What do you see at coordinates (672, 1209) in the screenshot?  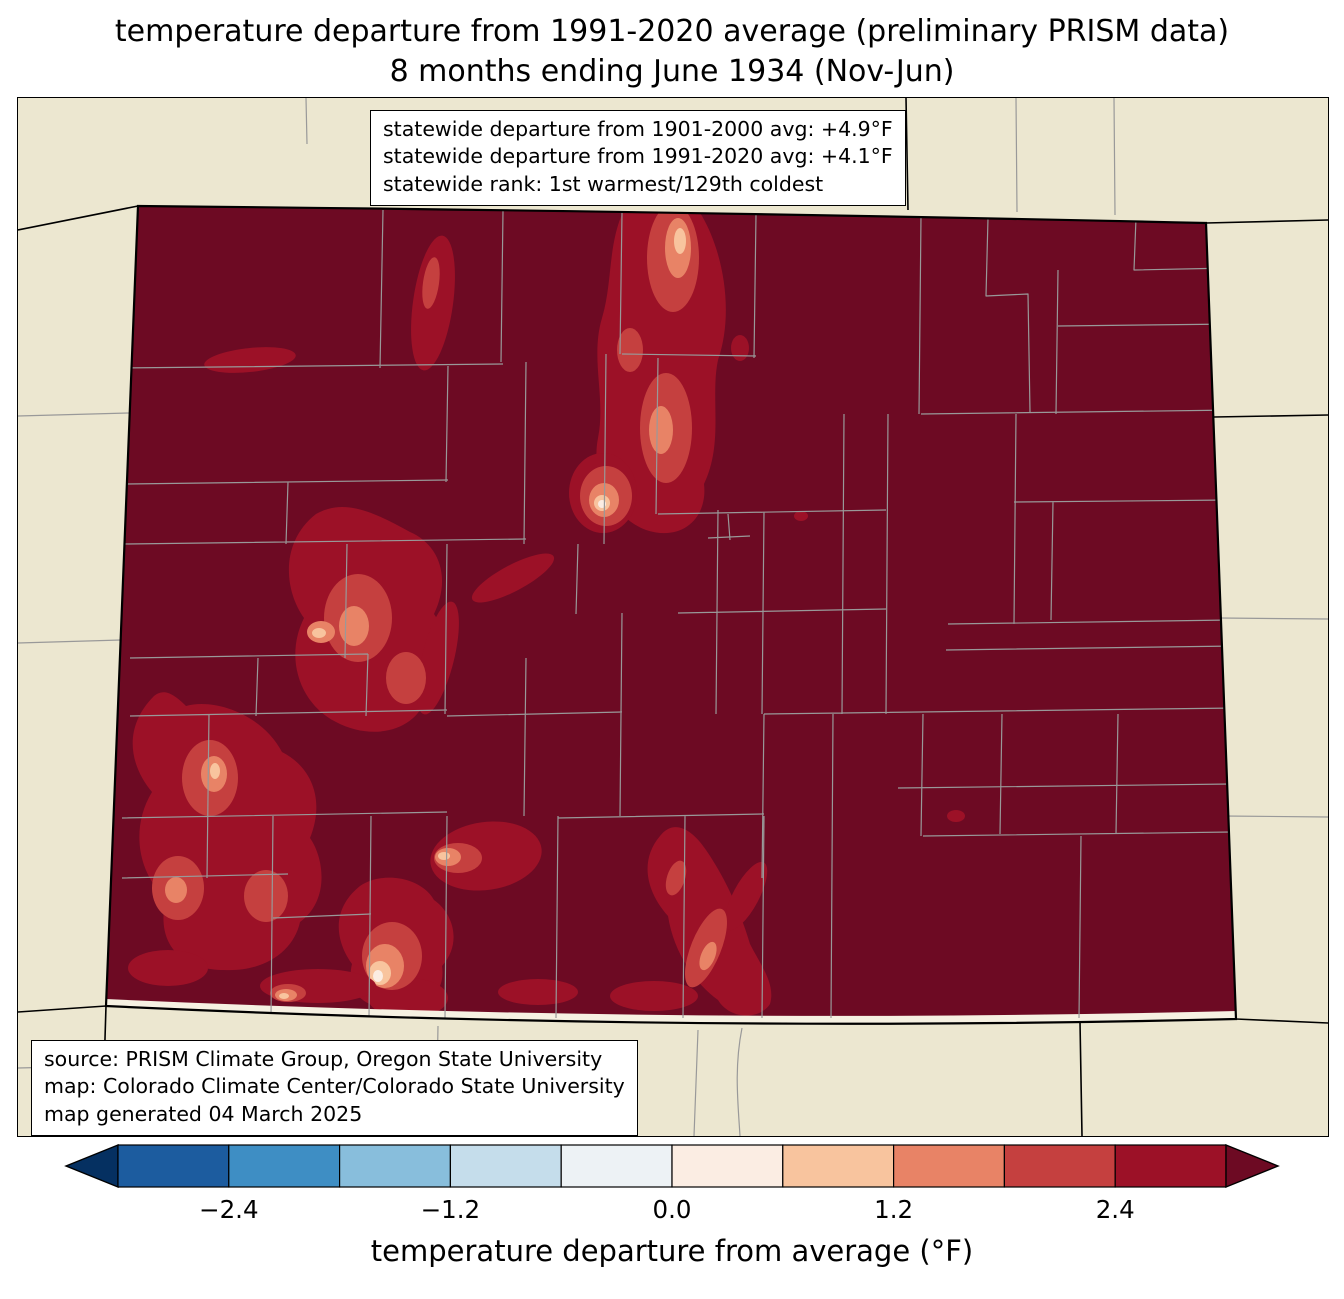 I see `colorbar-tick-label: 0.0` at bounding box center [672, 1209].